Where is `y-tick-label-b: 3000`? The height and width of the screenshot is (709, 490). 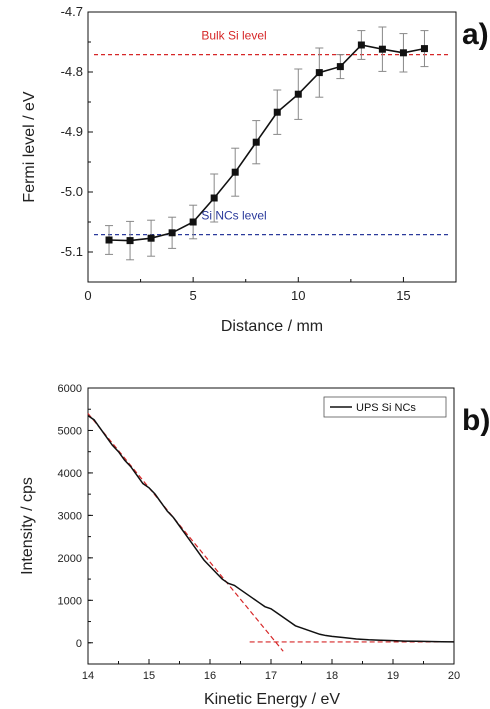 y-tick-label-b: 3000 is located at coordinates (70, 516).